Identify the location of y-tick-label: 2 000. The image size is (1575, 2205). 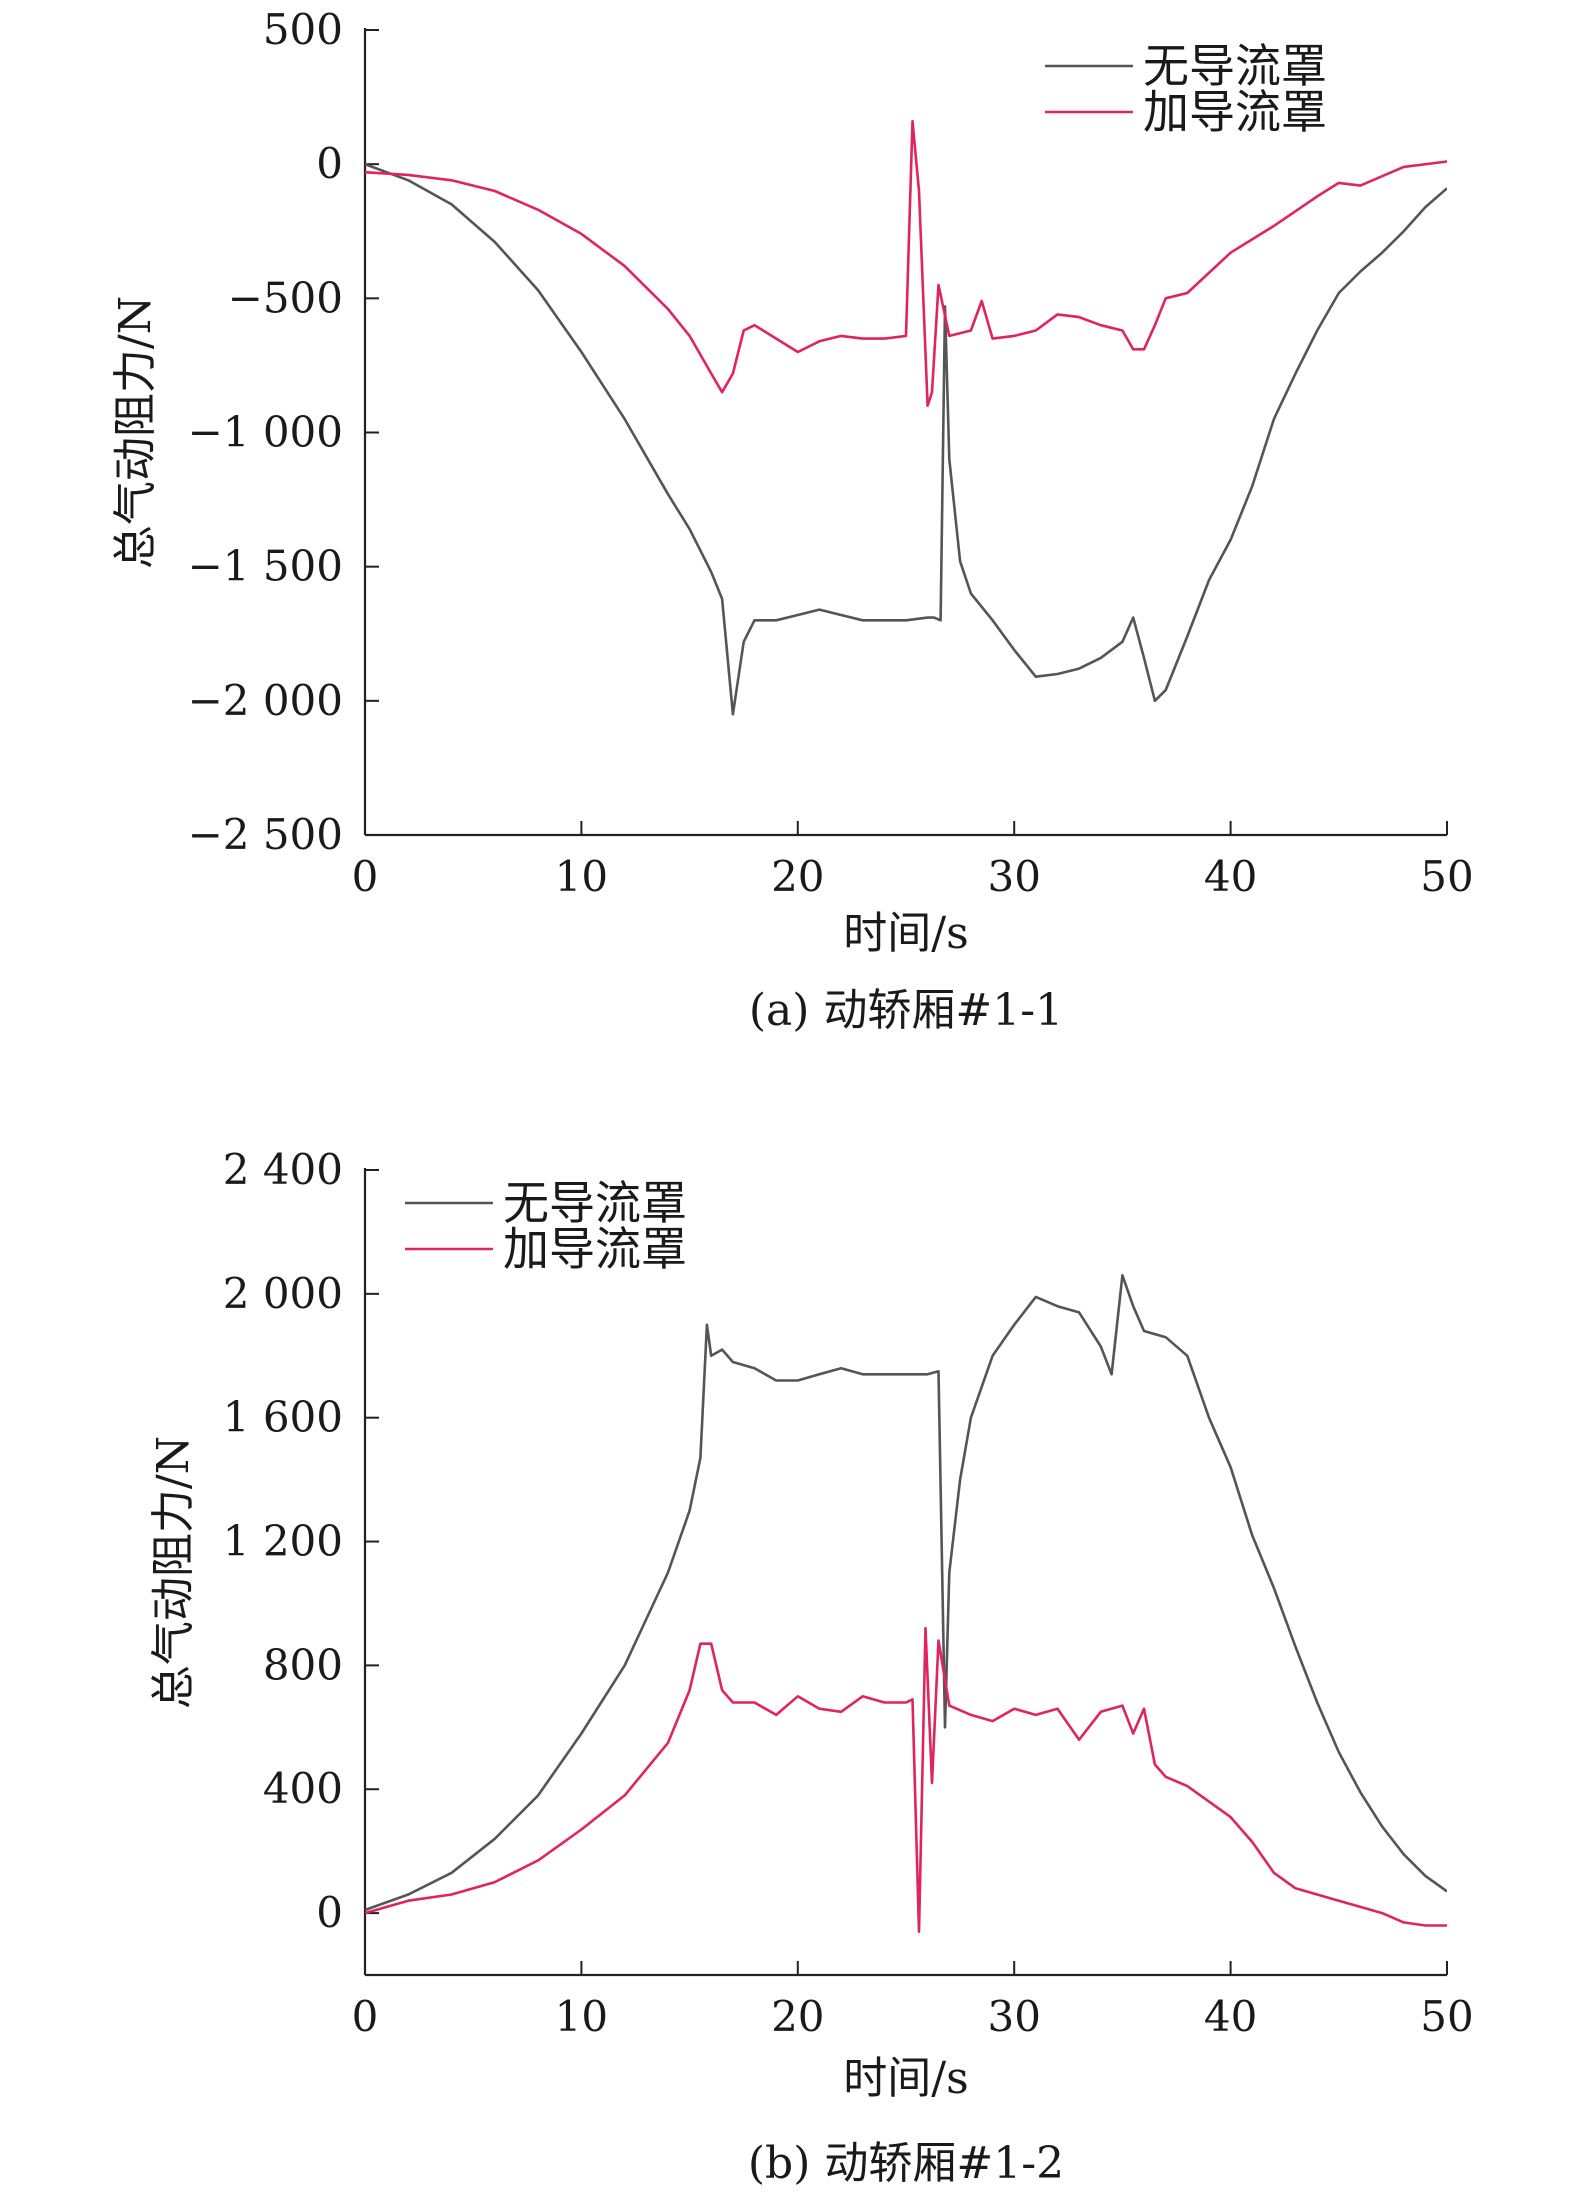
(283, 1293).